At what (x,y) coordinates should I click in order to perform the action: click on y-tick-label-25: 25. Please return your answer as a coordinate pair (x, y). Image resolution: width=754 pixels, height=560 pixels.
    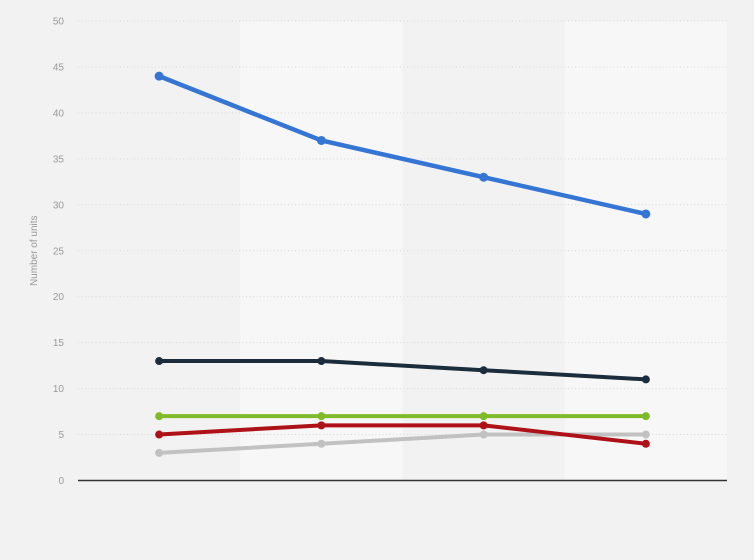
    Looking at the image, I should click on (59, 251).